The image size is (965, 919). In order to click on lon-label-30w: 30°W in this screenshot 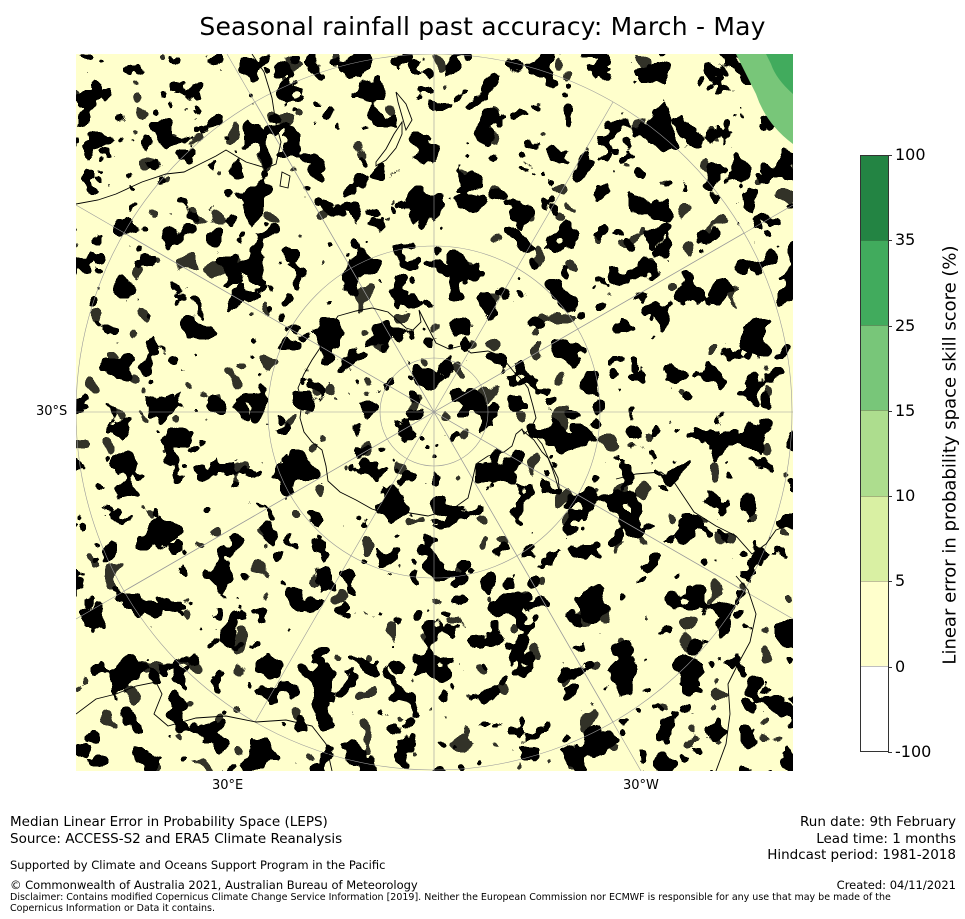, I will do `click(641, 785)`.